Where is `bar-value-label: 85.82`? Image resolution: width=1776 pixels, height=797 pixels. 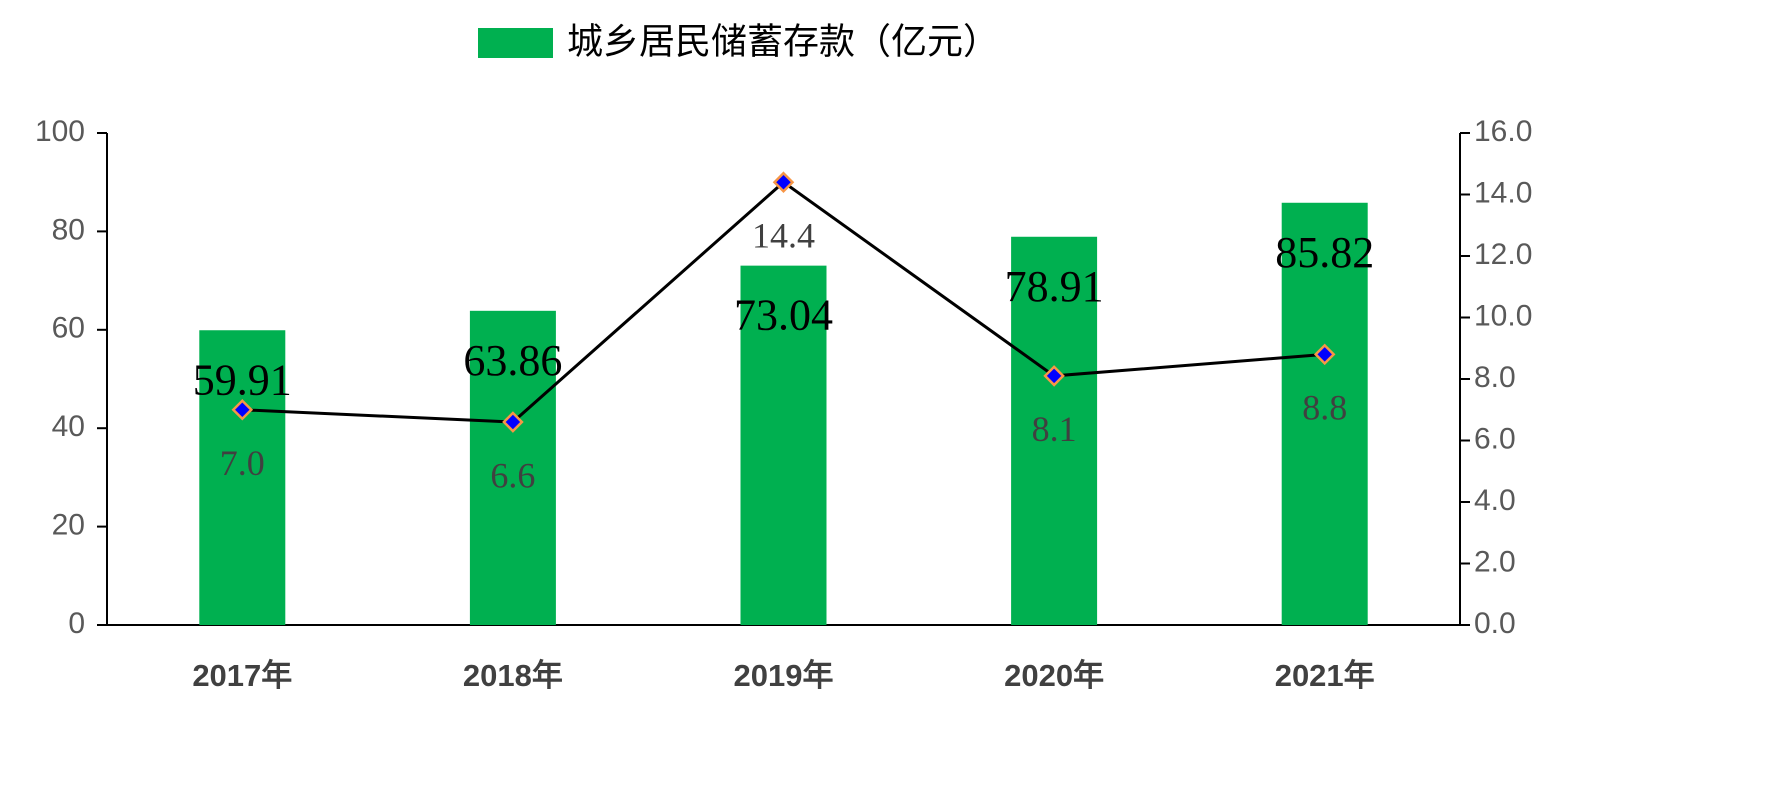 bar-value-label: 85.82 is located at coordinates (1324, 252).